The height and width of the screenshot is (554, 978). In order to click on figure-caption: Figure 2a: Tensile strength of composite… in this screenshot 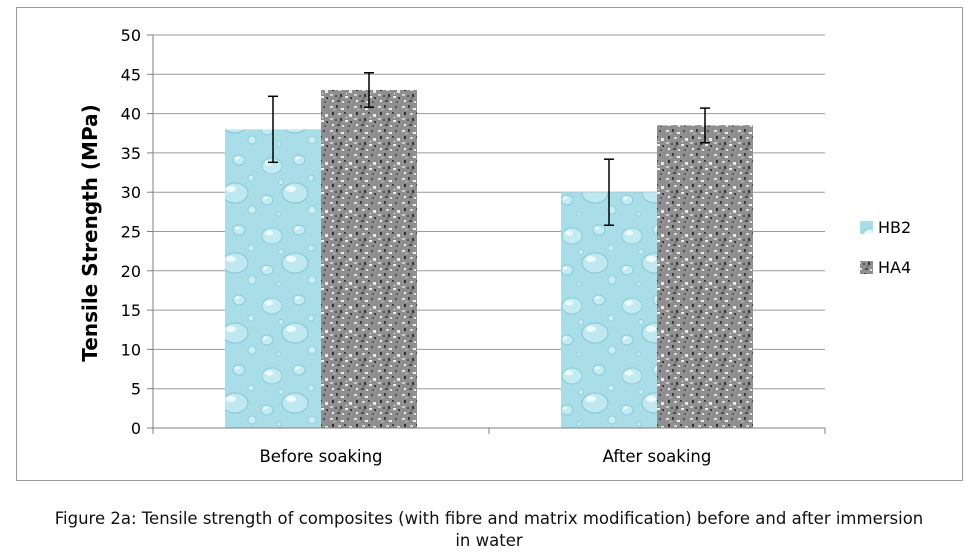, I will do `click(489, 530)`.